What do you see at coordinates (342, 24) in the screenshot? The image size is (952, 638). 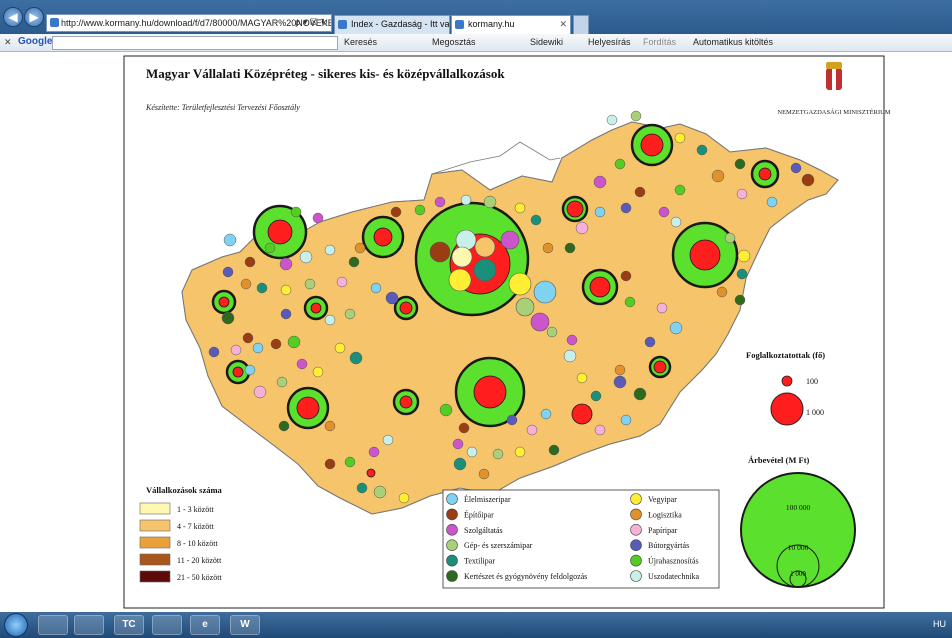 I see `tab-favicon-icon` at bounding box center [342, 24].